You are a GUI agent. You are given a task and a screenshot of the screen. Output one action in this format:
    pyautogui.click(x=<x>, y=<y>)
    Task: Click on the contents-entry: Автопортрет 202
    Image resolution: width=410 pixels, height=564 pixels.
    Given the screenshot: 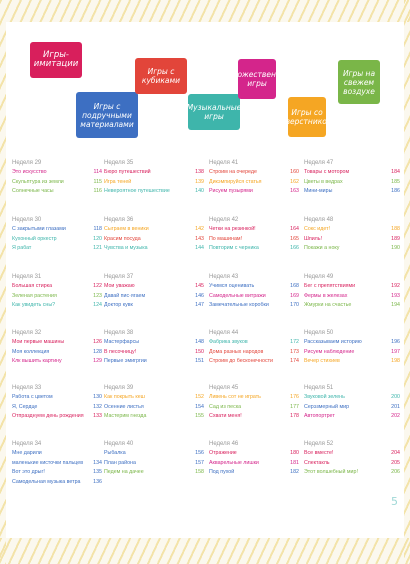 What is the action you would take?
    pyautogui.click(x=352, y=418)
    